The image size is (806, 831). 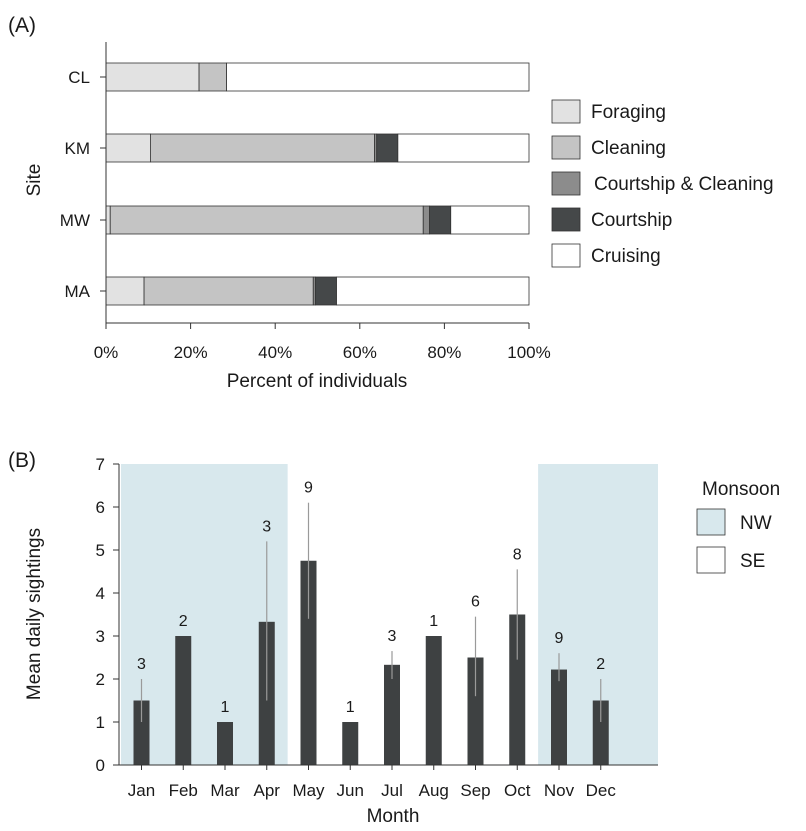 What do you see at coordinates (475, 602) in the screenshot?
I see `n-label-sep: 6` at bounding box center [475, 602].